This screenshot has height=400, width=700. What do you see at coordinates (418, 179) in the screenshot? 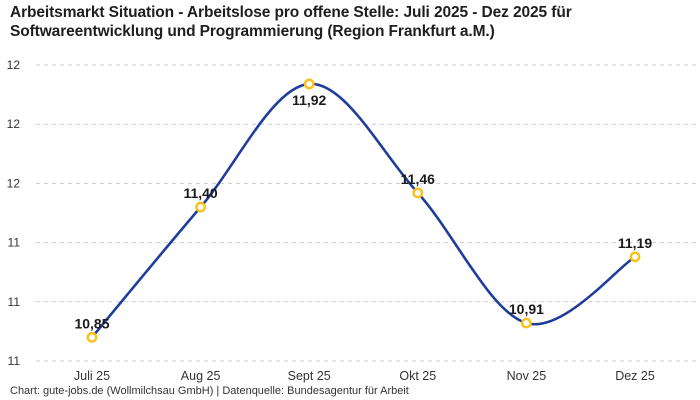
I see `data-point-value-label: 11,46` at bounding box center [418, 179].